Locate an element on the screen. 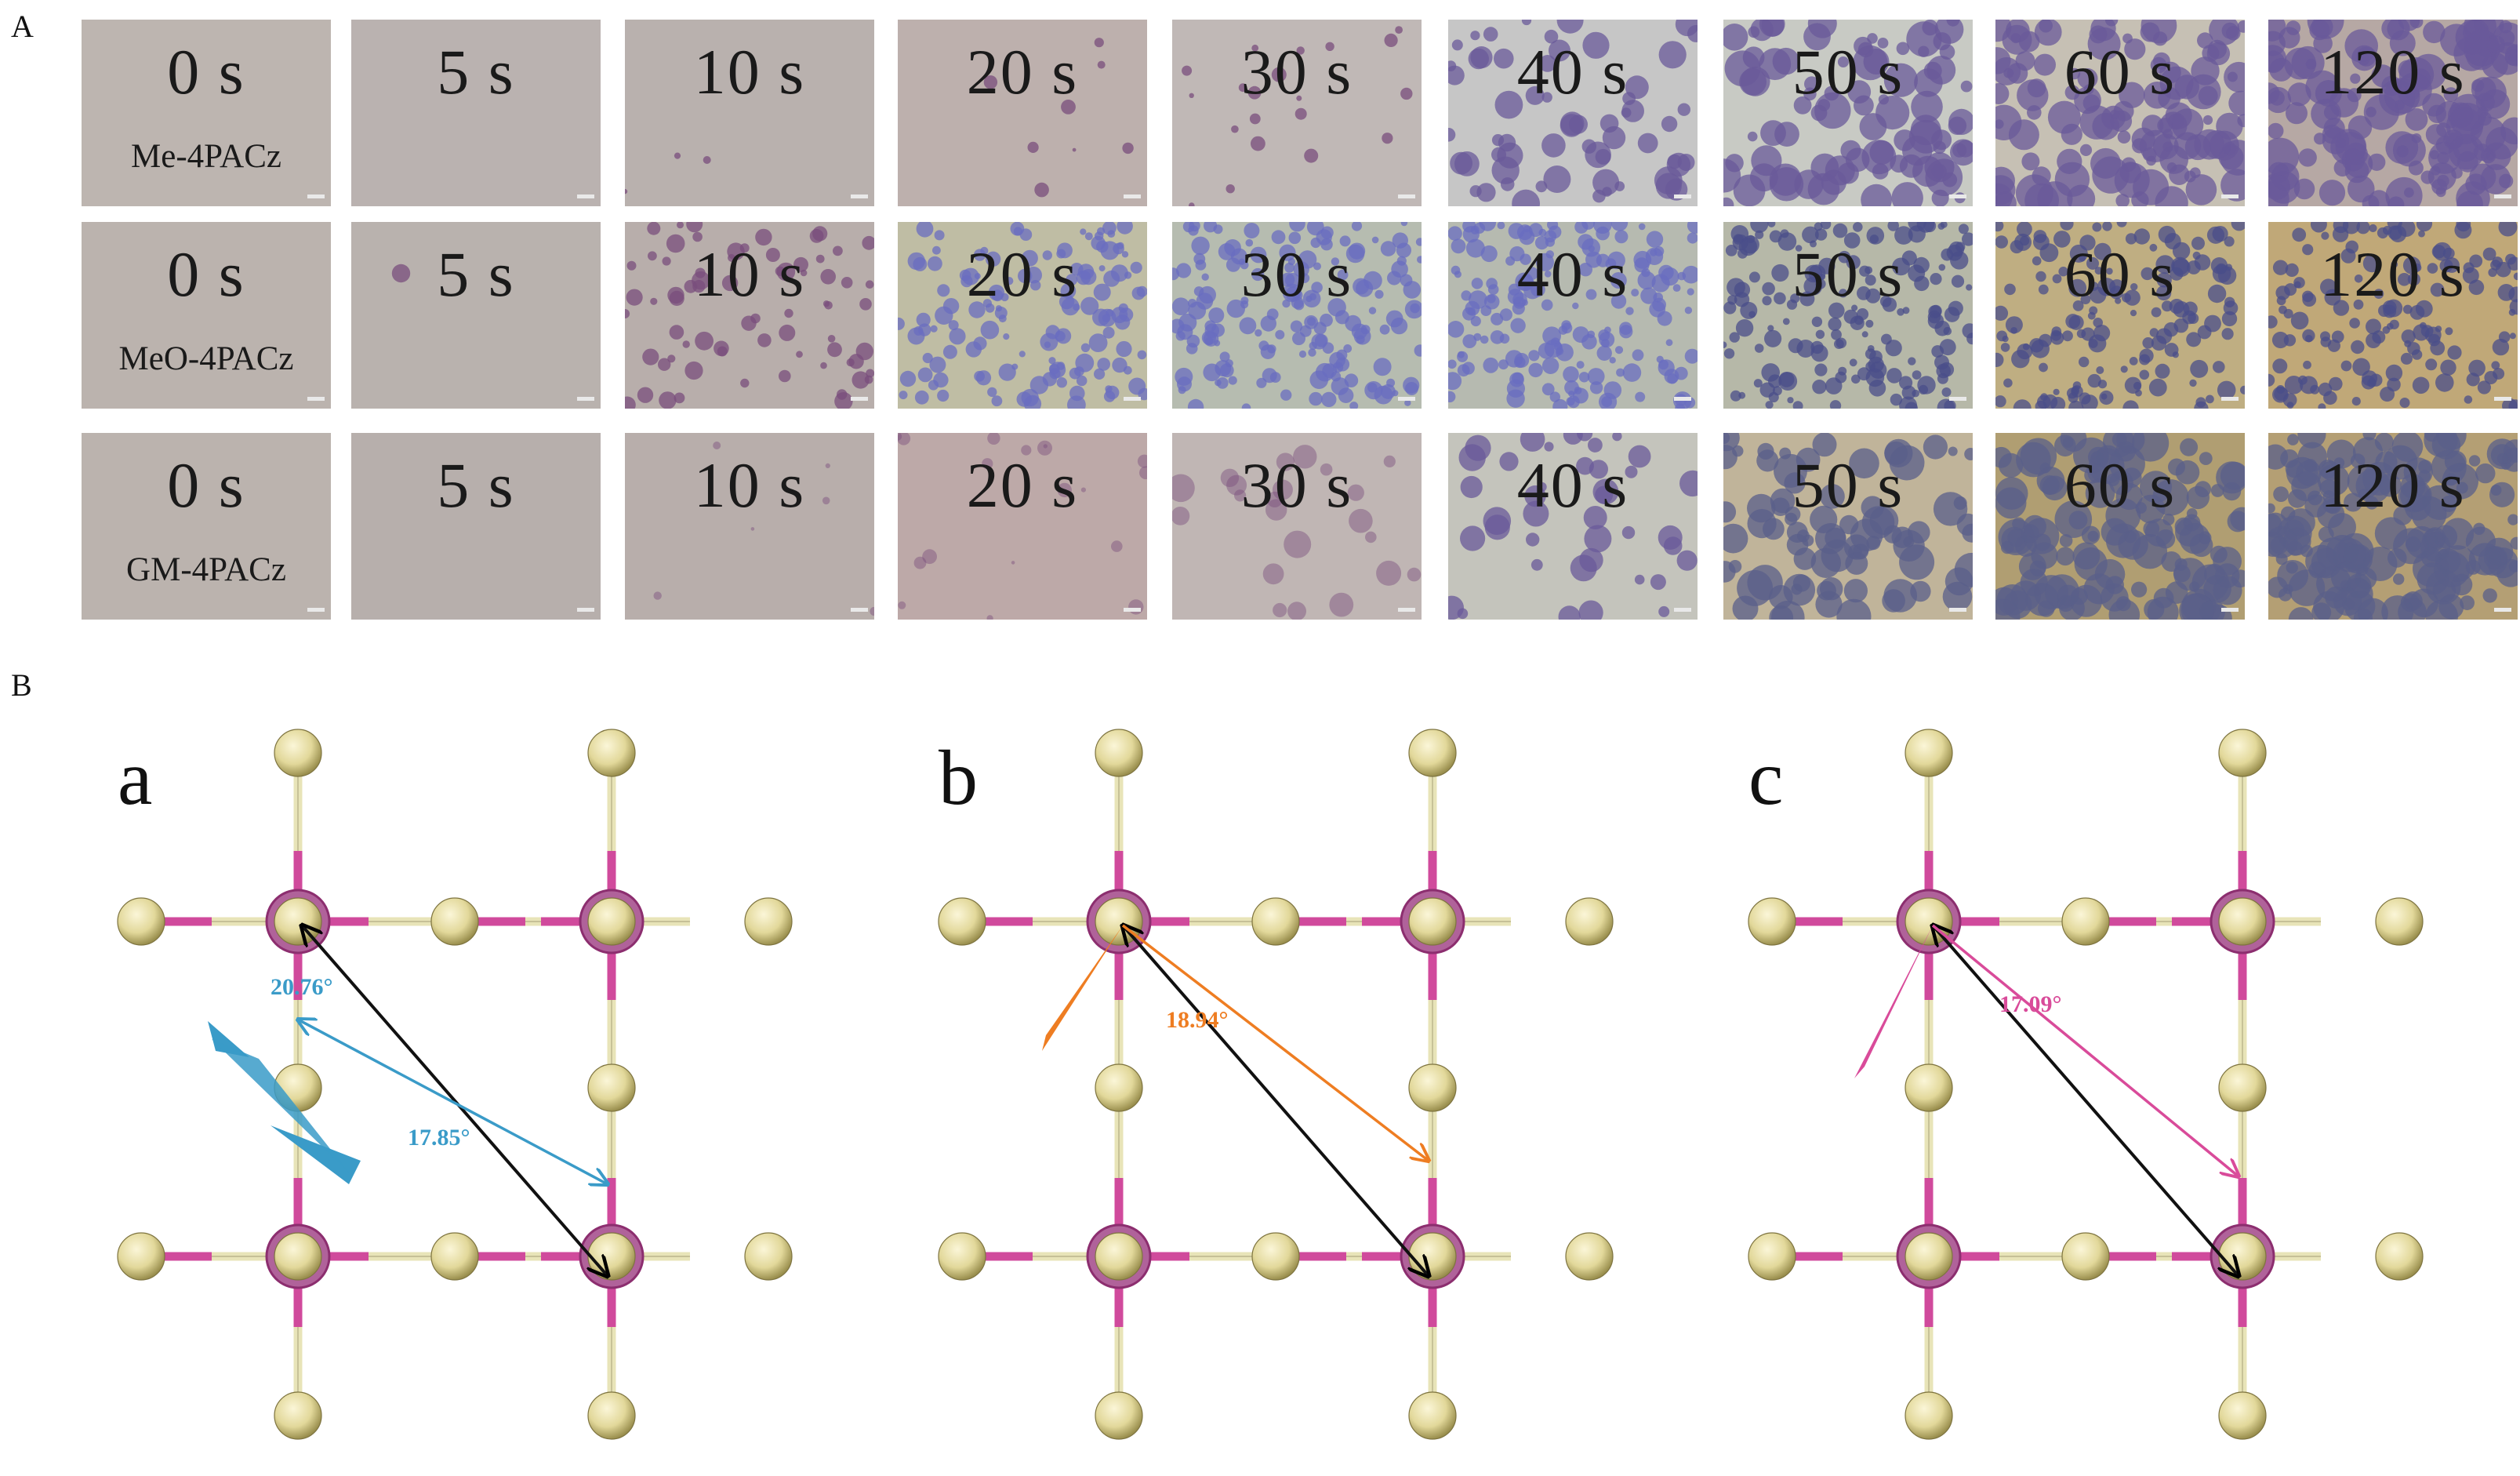  micrograph-tile: 10 s is located at coordinates (749, 526).